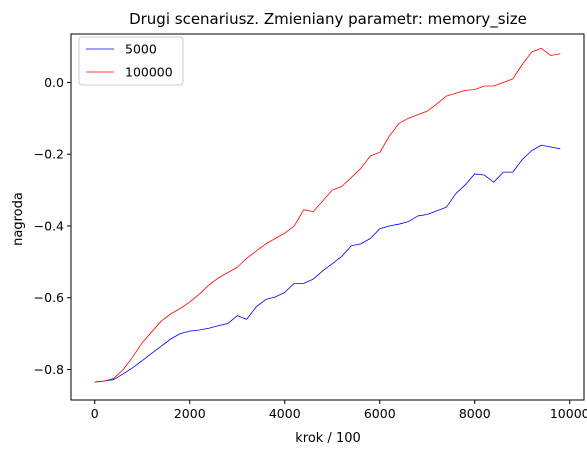  Describe the element at coordinates (95, 413) in the screenshot. I see `x-tick-label: 0` at that location.